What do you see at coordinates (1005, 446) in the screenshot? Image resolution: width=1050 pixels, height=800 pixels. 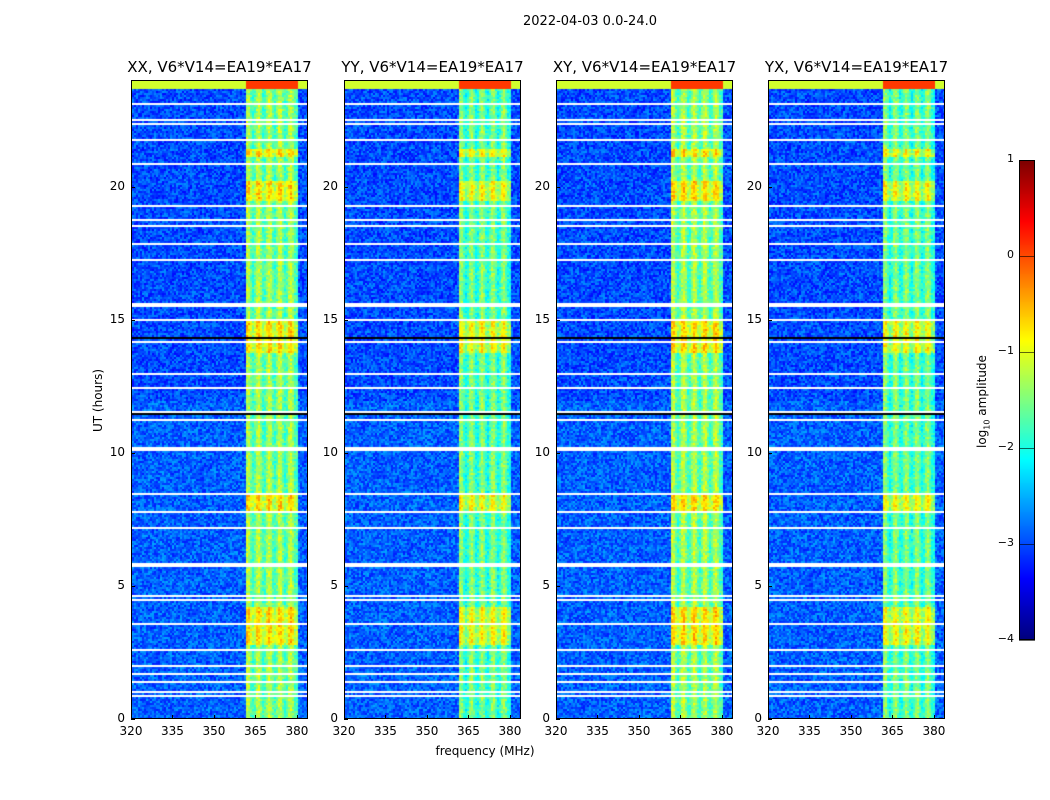 I see `colorbar-tick-label: −2` at bounding box center [1005, 446].